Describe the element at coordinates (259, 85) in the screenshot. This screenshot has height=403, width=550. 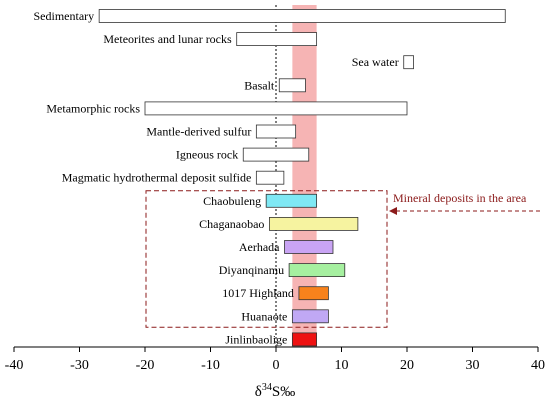
I see `bar-label: Basalt` at that location.